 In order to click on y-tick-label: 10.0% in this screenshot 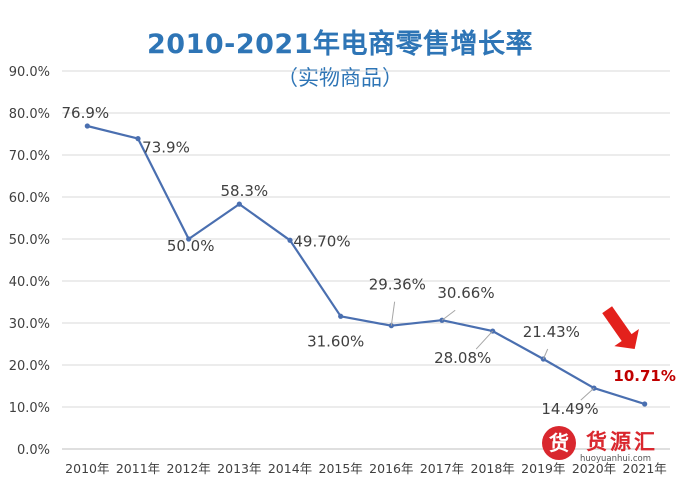, I will do `click(29, 408)`.